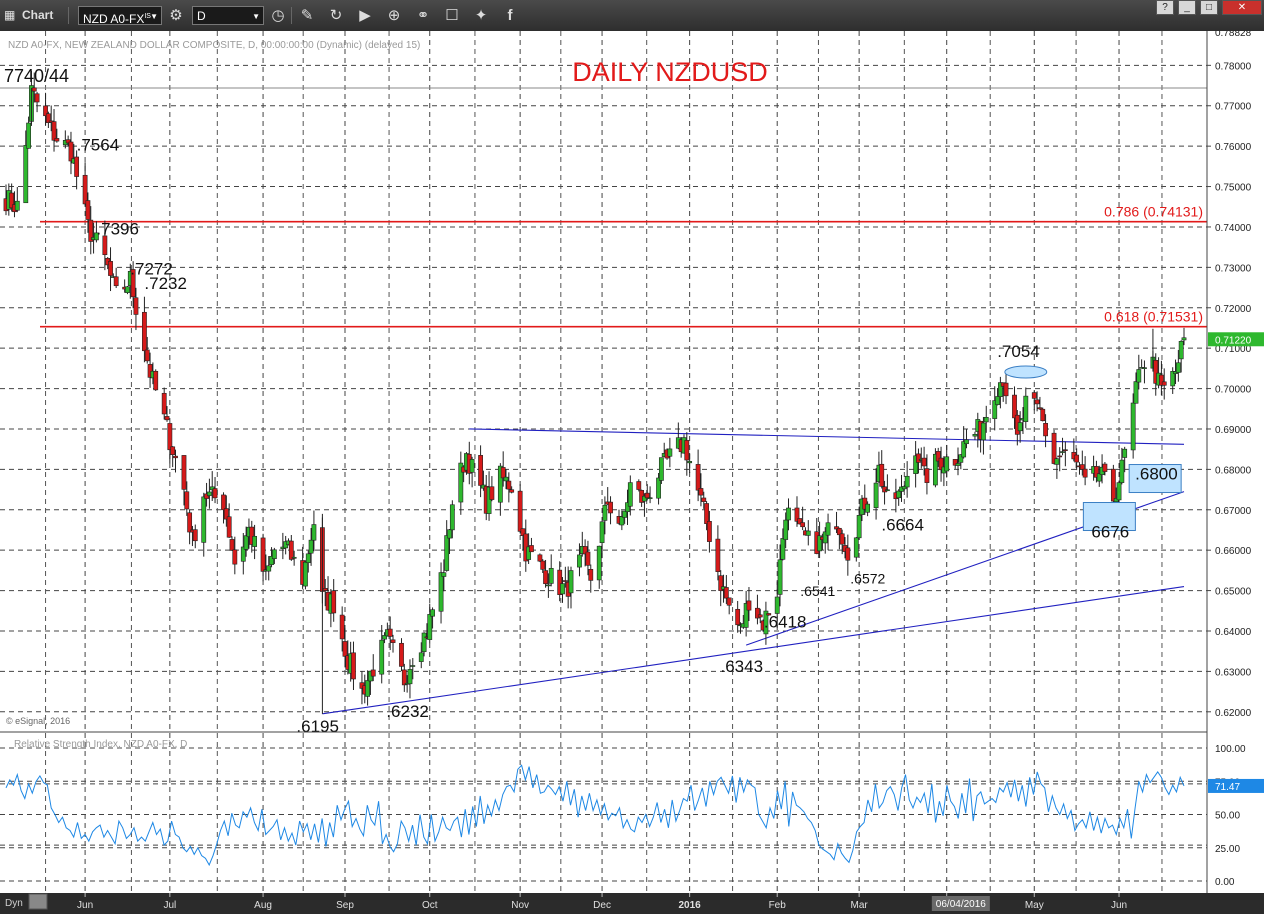 This screenshot has height=914, width=1264. Describe the element at coordinates (481, 15) in the screenshot. I see `twitter-icon: ✦` at that location.